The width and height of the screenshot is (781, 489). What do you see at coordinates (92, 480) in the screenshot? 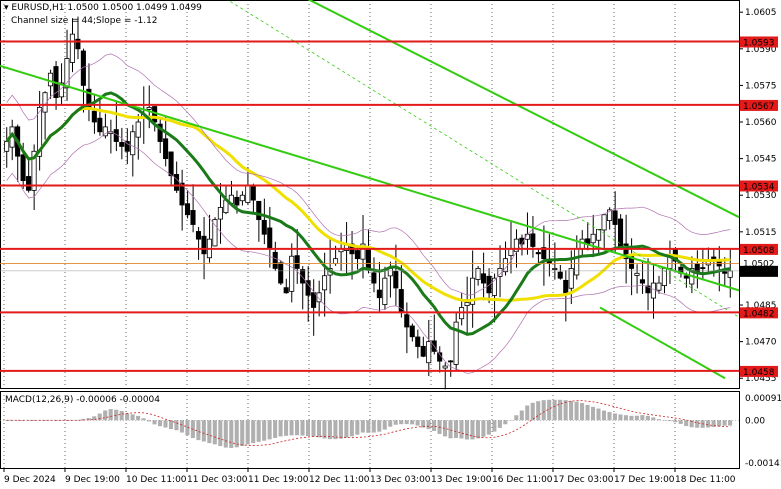
I see `x-tick-label: 9 Dec 19:00` at bounding box center [92, 480].